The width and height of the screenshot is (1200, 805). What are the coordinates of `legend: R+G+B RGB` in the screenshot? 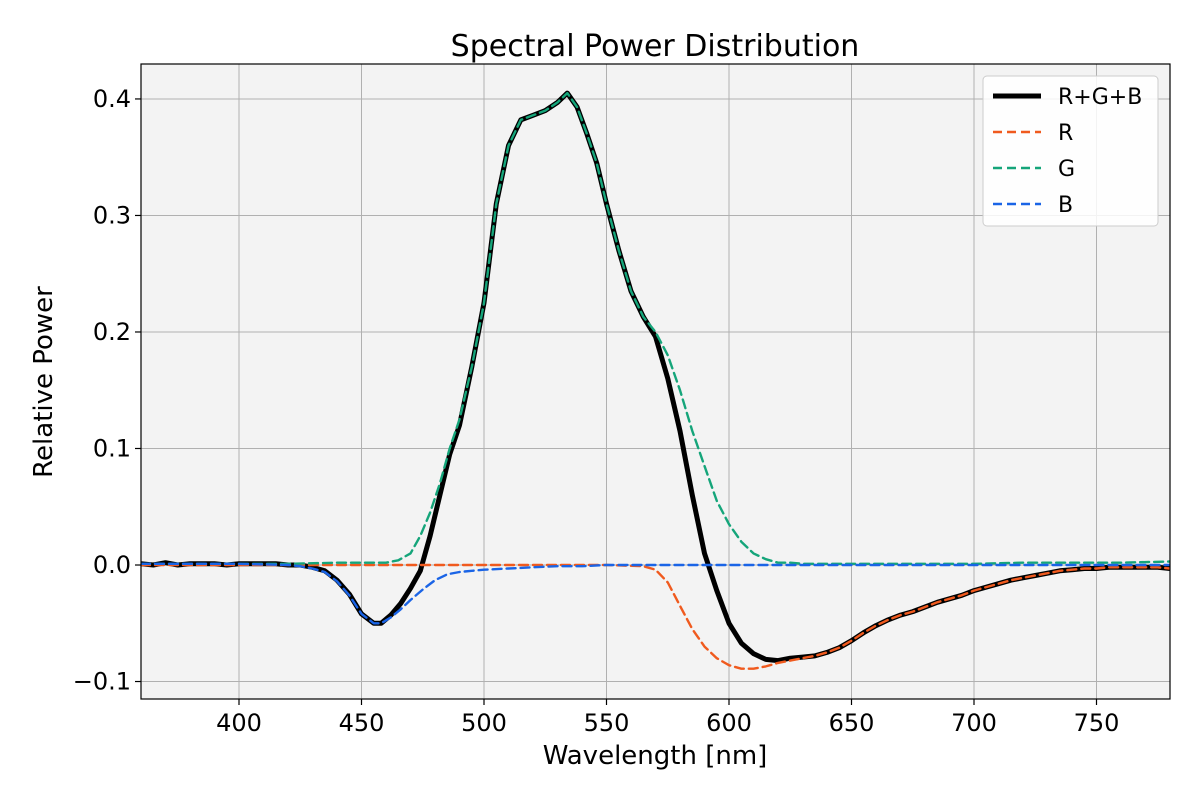 It's located at (1070, 151).